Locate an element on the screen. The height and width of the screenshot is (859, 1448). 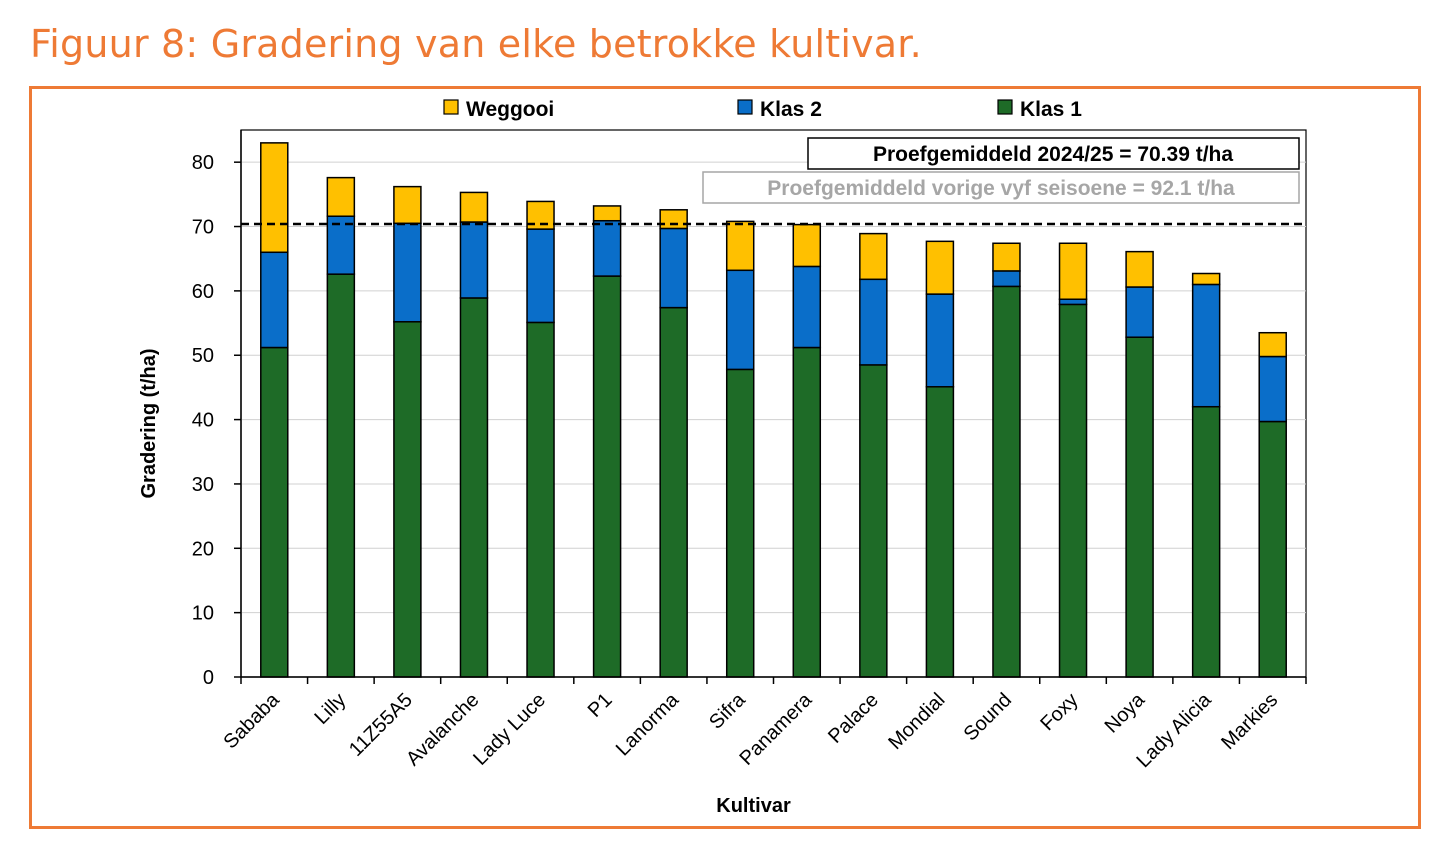
x-tick-label: Sifra is located at coordinates (727, 710).